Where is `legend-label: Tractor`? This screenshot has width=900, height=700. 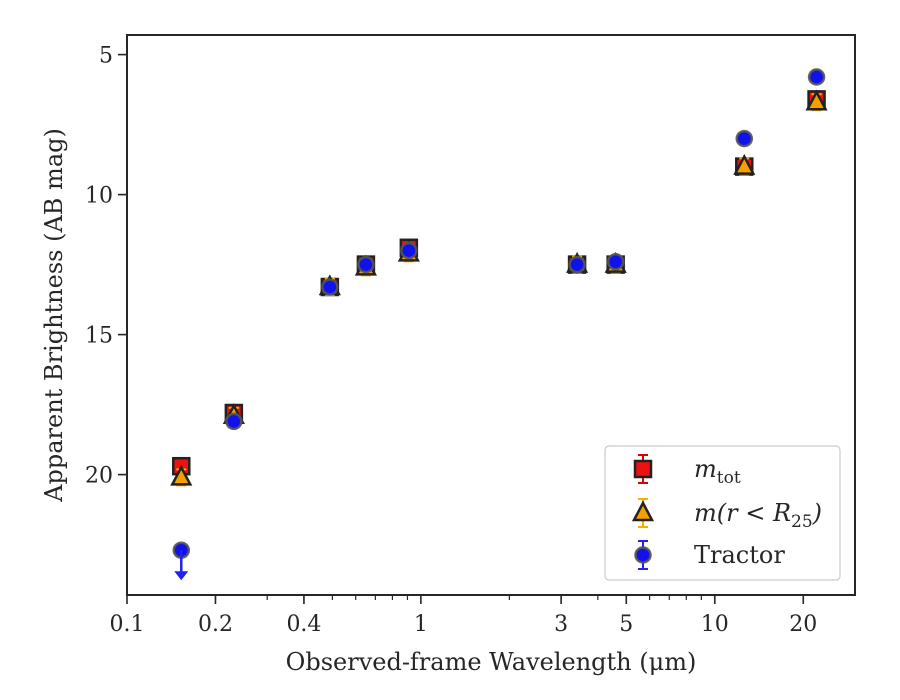
legend-label: Tractor is located at coordinates (739, 555).